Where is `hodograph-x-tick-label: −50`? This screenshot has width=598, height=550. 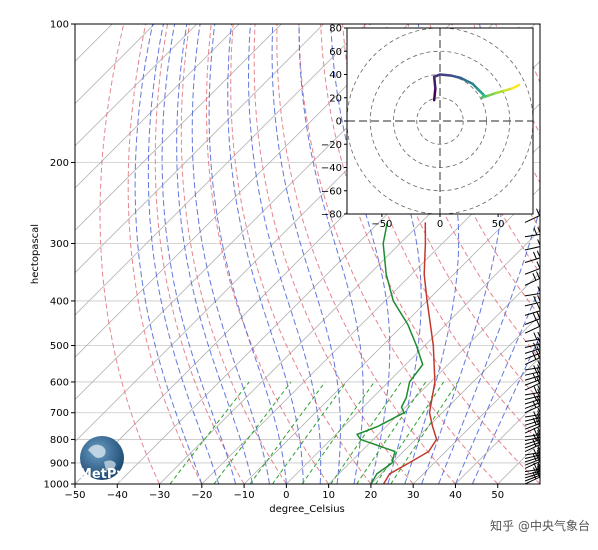 hodograph-x-tick-label: −50 is located at coordinates (381, 224).